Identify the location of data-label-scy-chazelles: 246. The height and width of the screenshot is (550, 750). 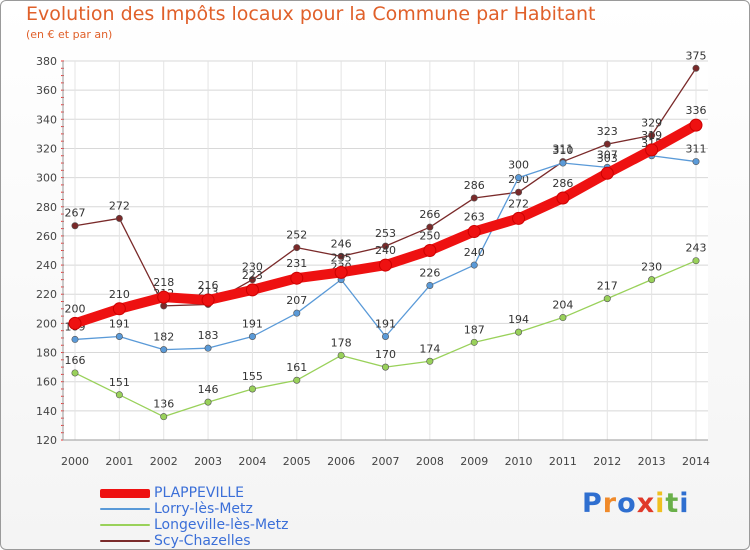
(341, 243).